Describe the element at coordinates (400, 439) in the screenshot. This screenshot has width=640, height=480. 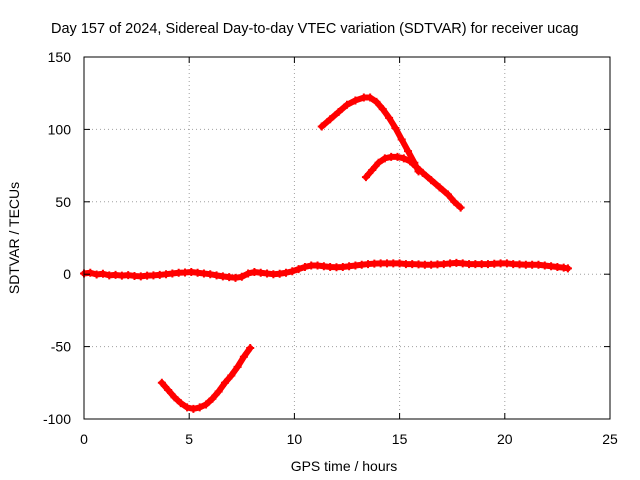
I see `x-tick-label: 15` at that location.